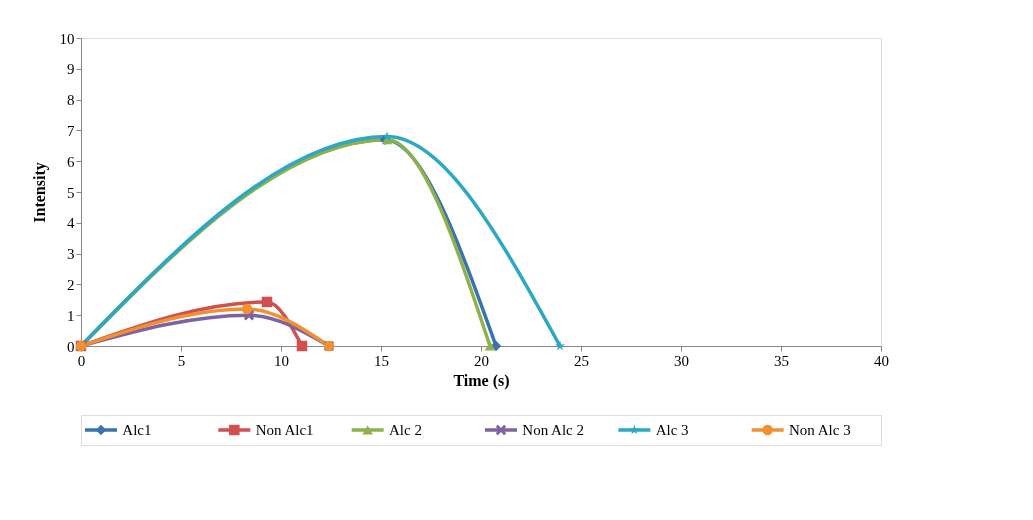 The width and height of the screenshot is (1033, 520). What do you see at coordinates (481, 380) in the screenshot?
I see `x-axis-title: Time (s)` at bounding box center [481, 380].